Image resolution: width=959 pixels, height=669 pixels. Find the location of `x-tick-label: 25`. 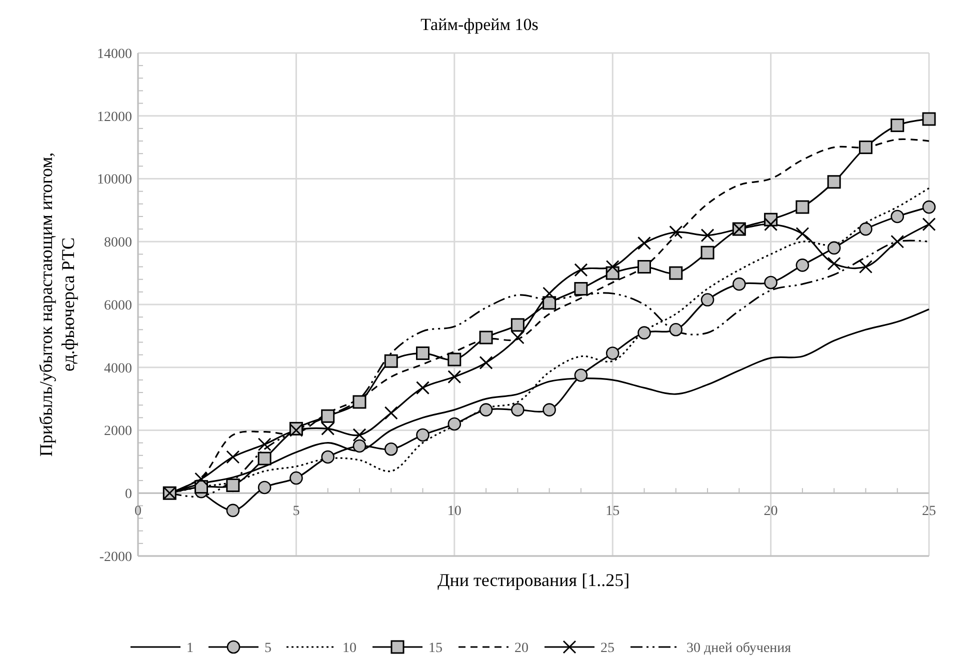

x-tick-label: 25 is located at coordinates (929, 512).